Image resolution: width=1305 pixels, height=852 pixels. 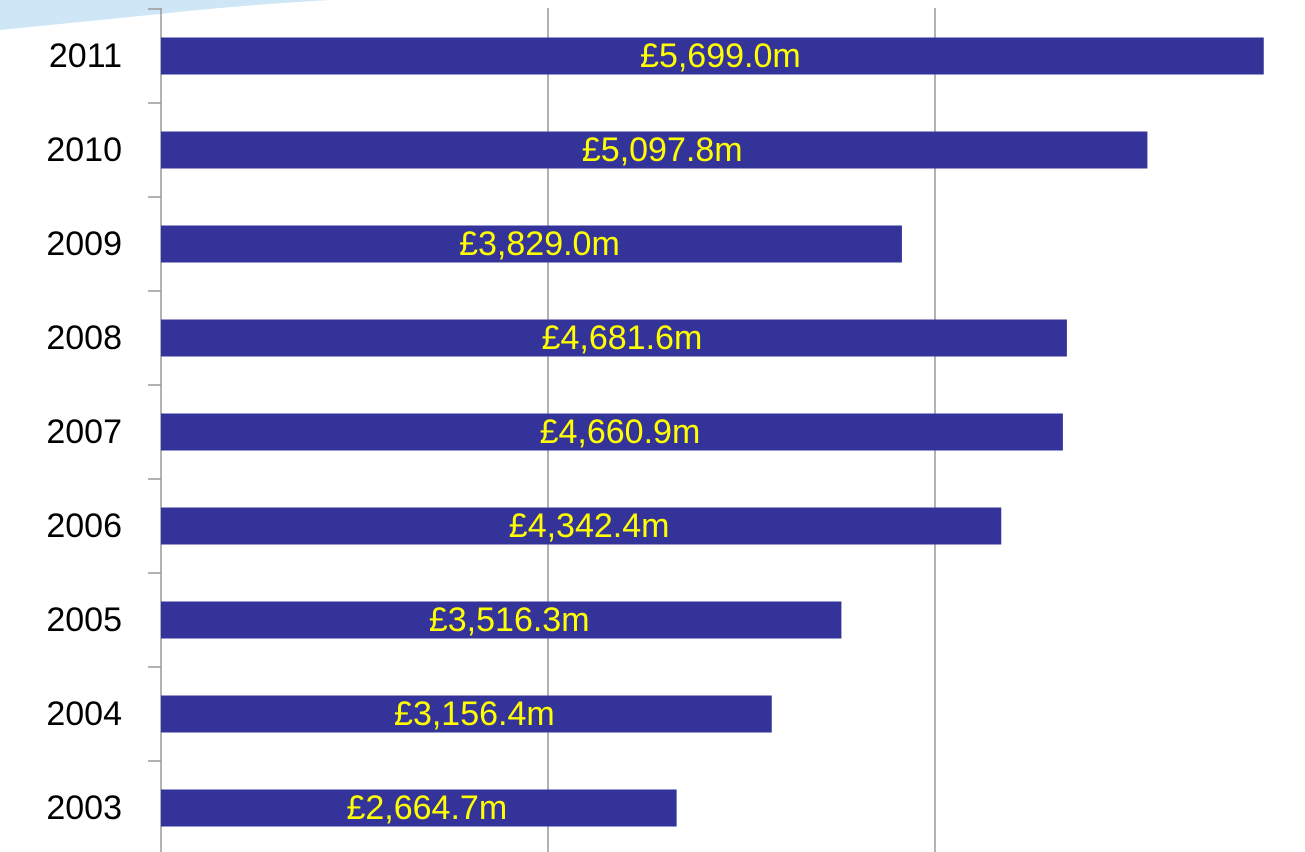 What do you see at coordinates (84, 808) in the screenshot?
I see `year-label: 2003` at bounding box center [84, 808].